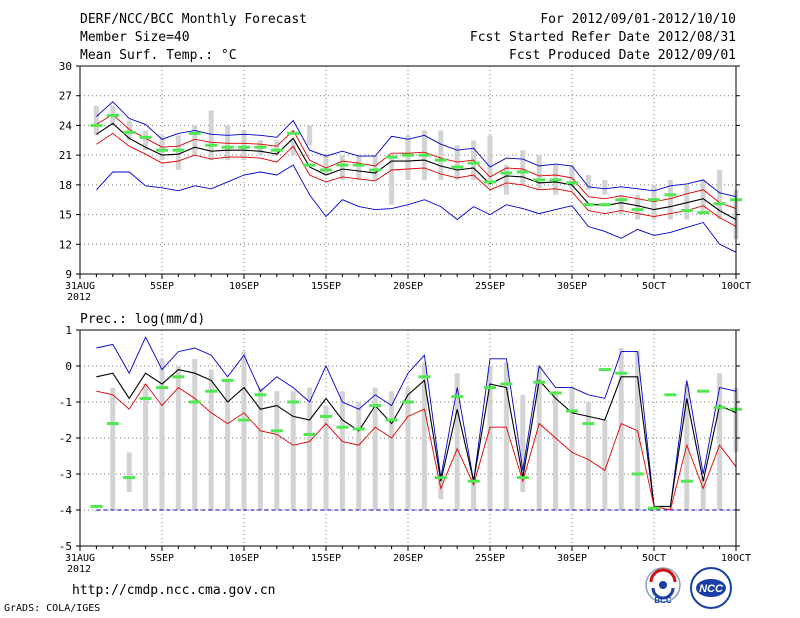 The height and width of the screenshot is (618, 800). I want to click on precip-xtick-label: 10SEP, so click(244, 558).